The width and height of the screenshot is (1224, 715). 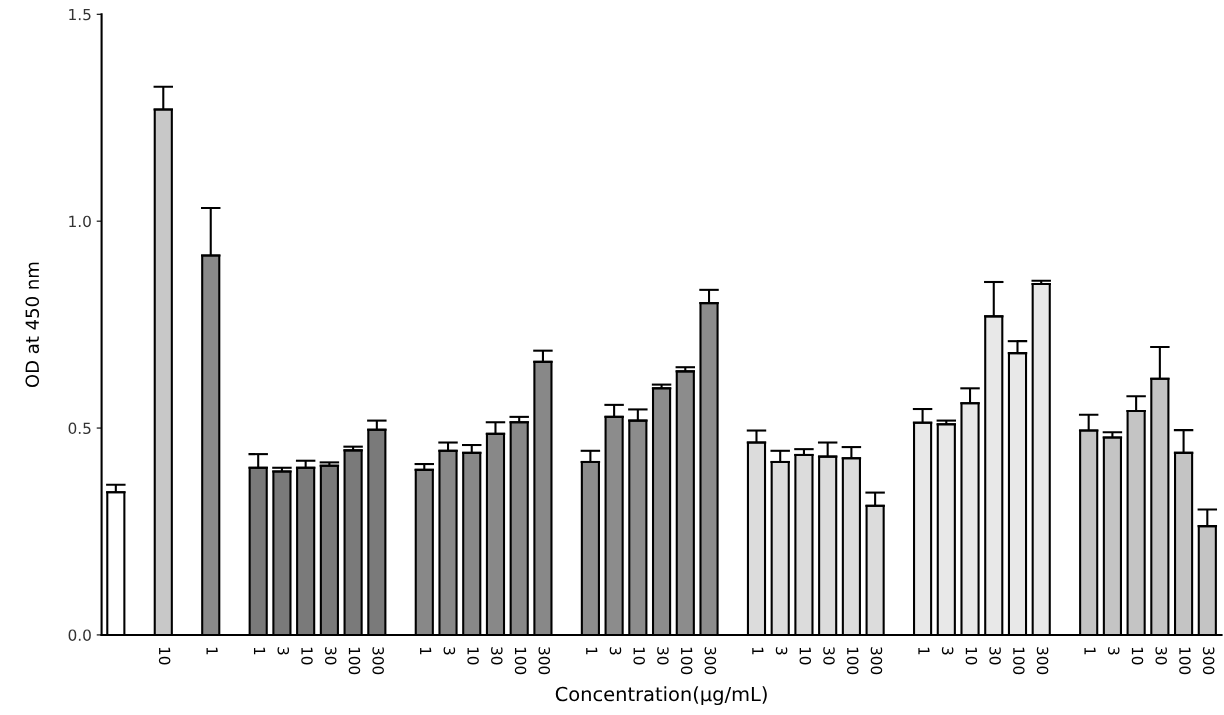 What do you see at coordinates (79, 428) in the screenshot?
I see `y-tick-label: 0.5` at bounding box center [79, 428].